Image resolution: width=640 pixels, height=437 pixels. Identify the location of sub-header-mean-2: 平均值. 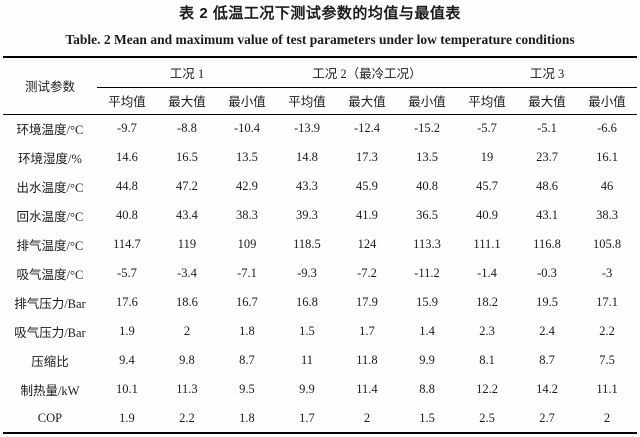
(306, 101).